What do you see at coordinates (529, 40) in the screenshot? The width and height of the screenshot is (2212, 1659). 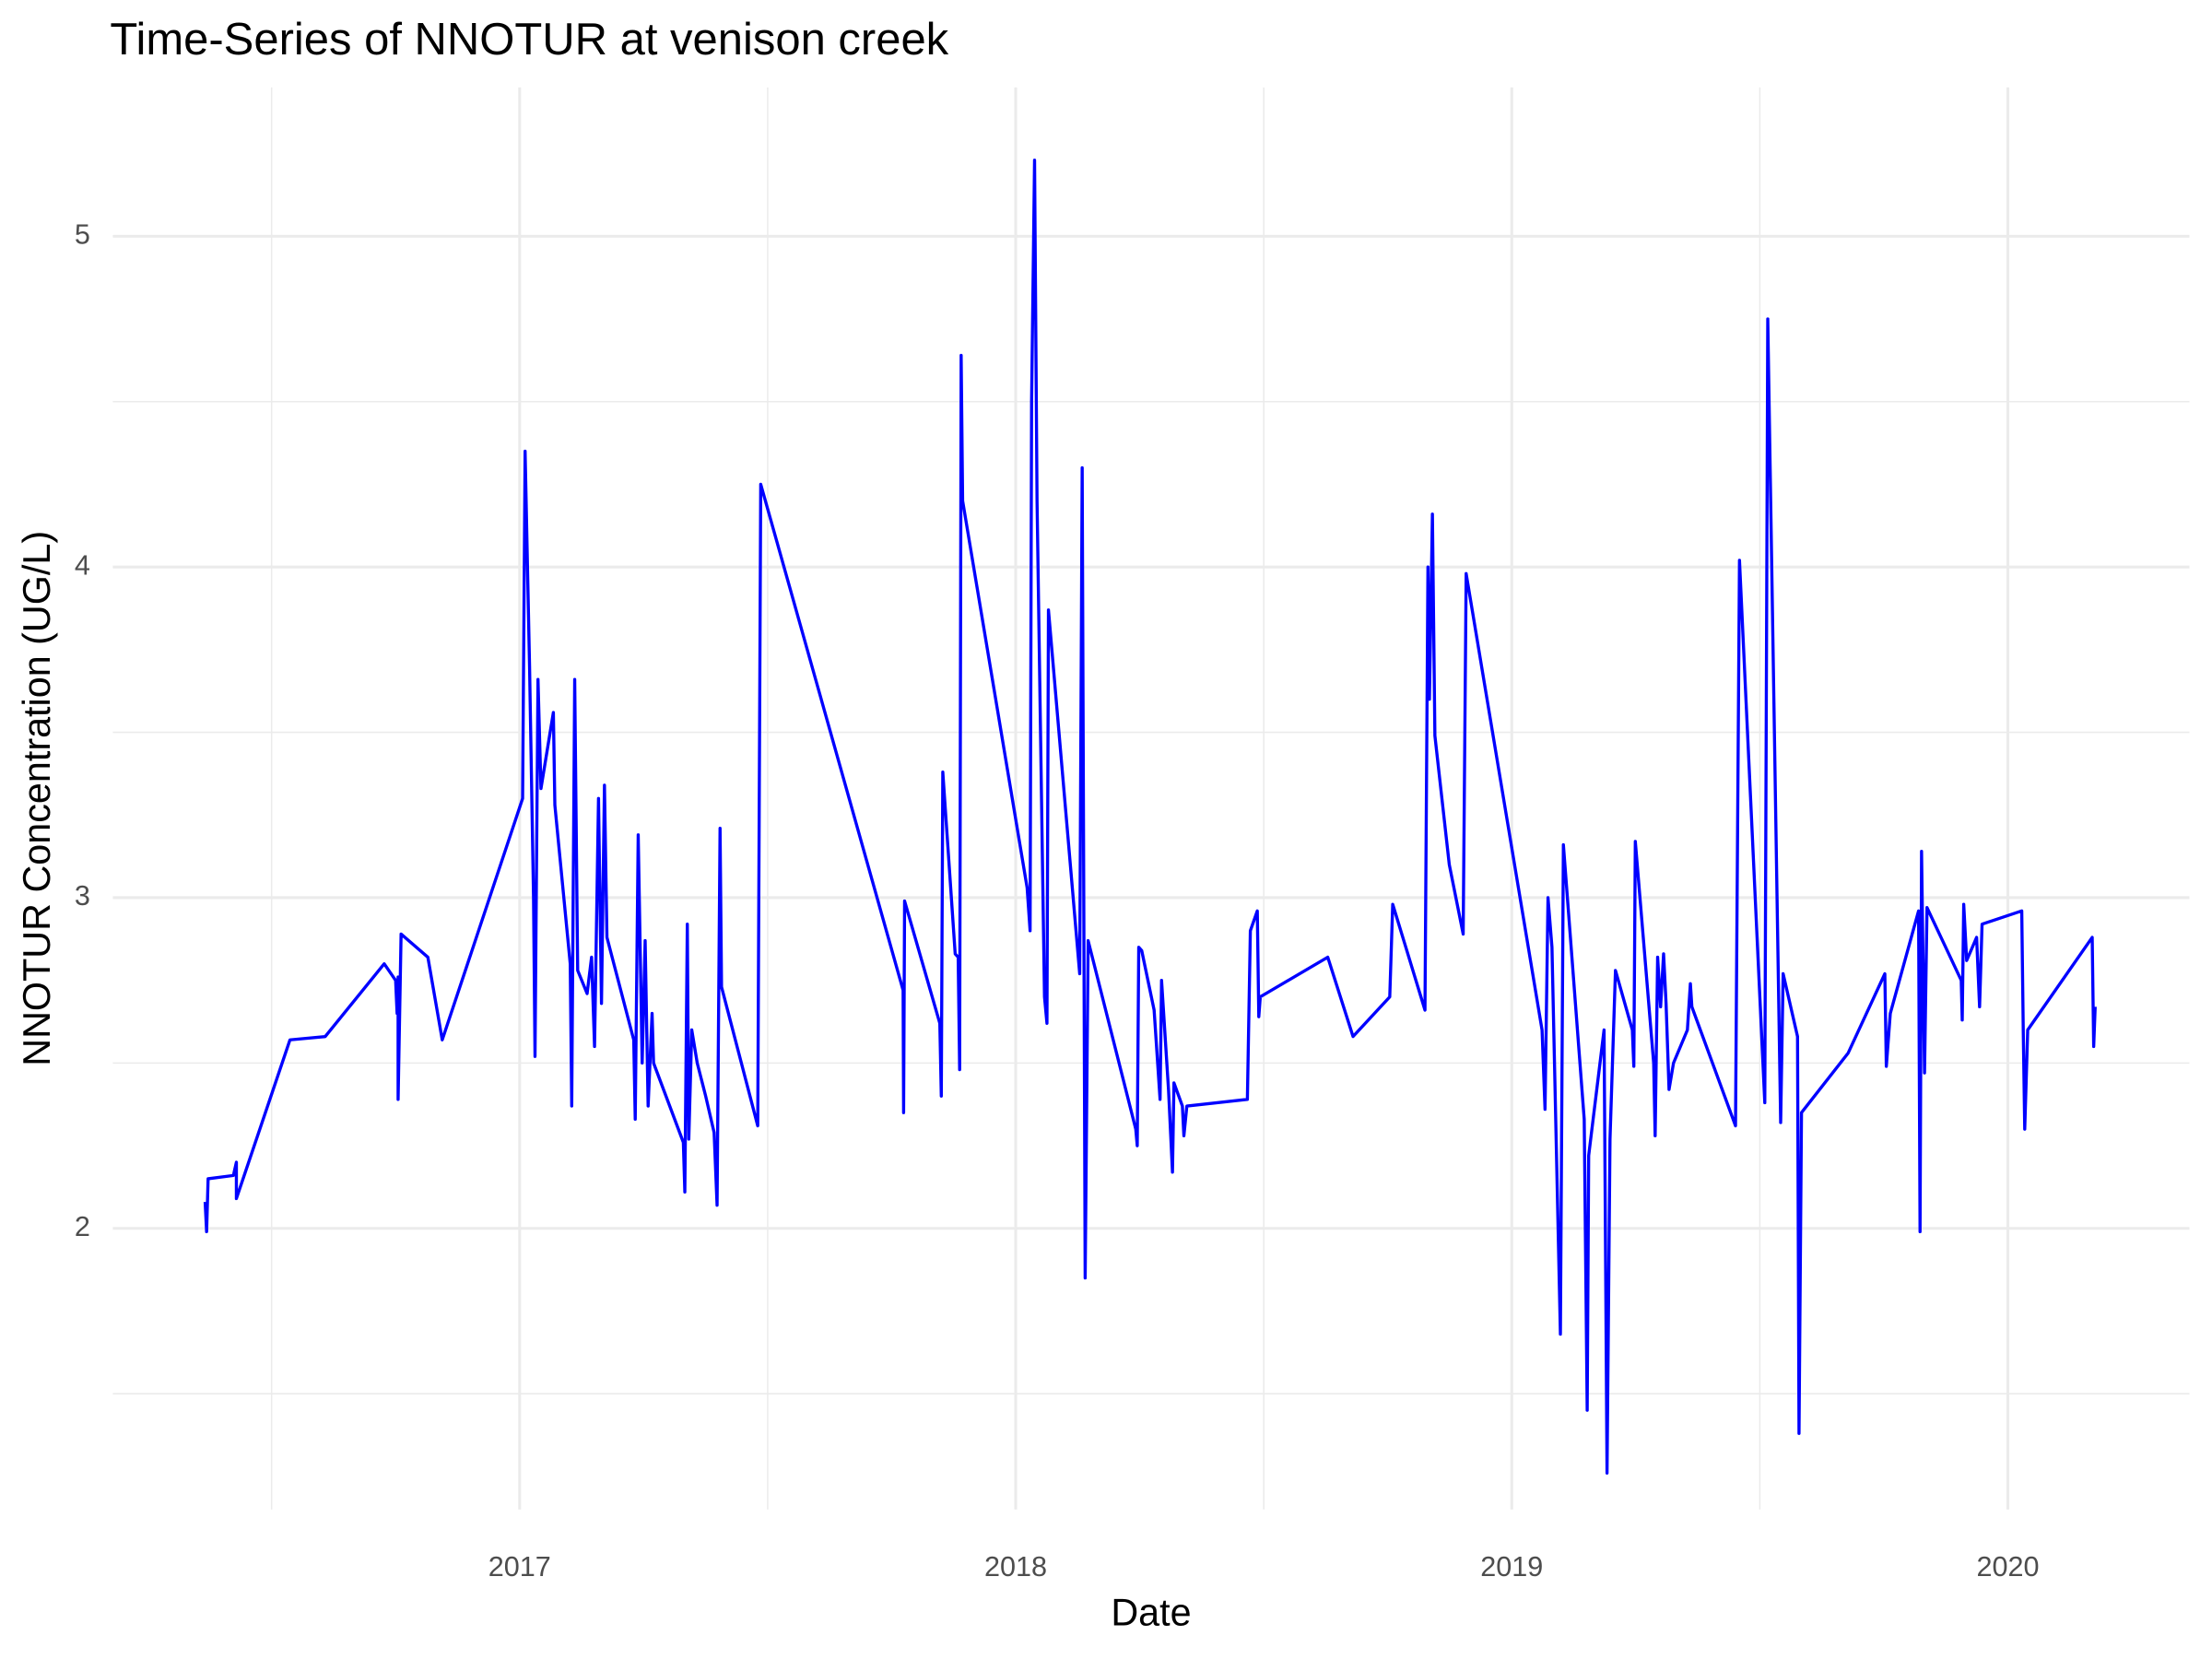 I see `chart-title: Time-Series of NNOTUR at venison creek` at bounding box center [529, 40].